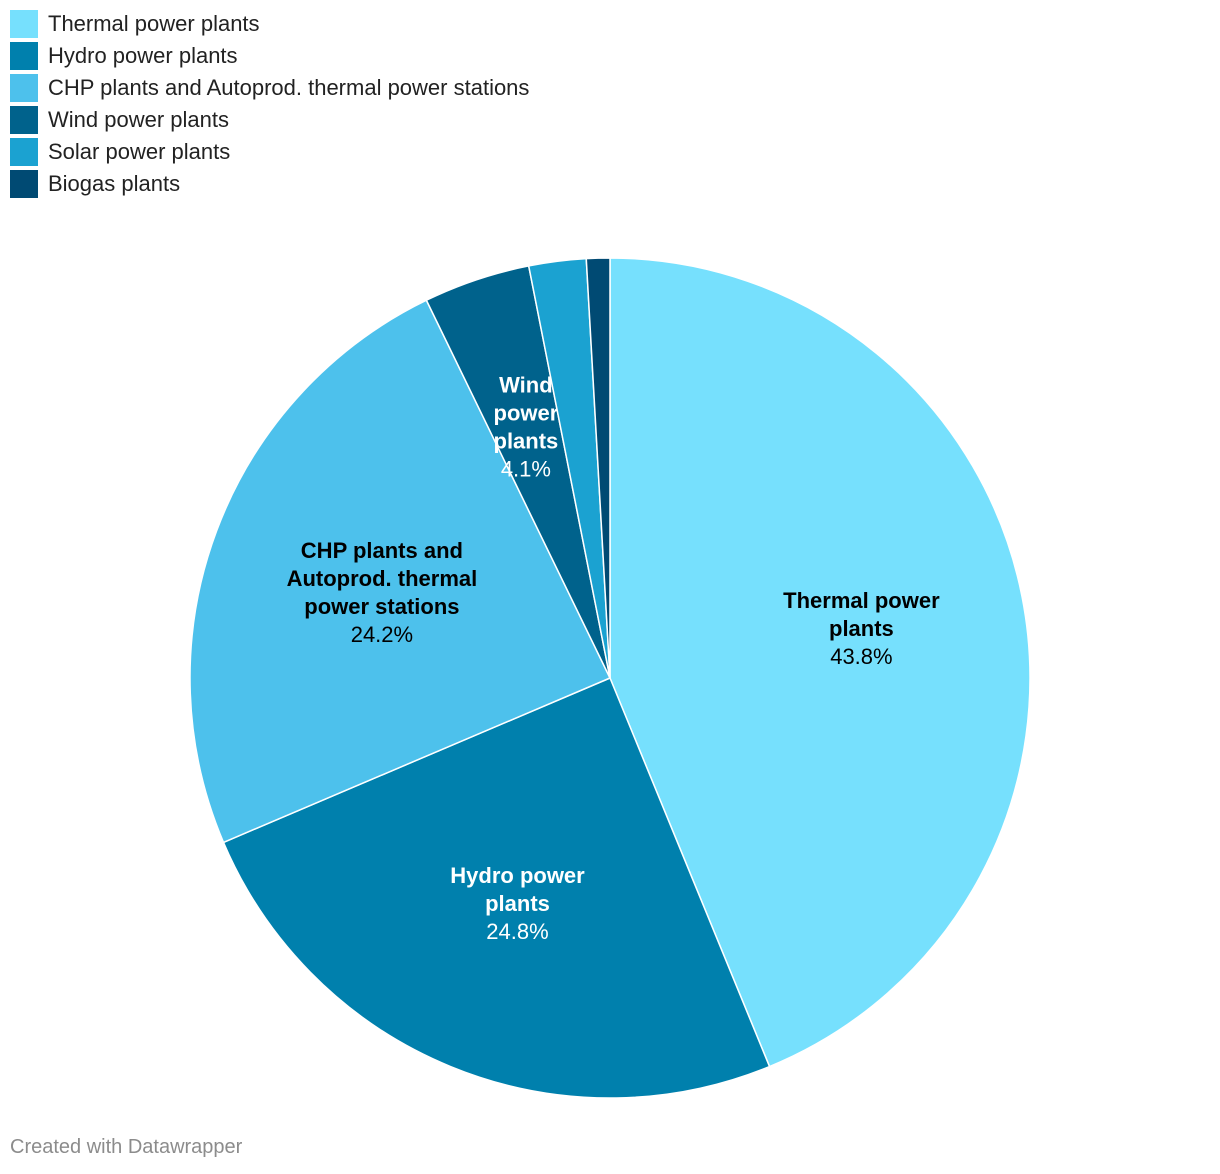  I want to click on legend-label: Hydro power plants, so click(143, 55).